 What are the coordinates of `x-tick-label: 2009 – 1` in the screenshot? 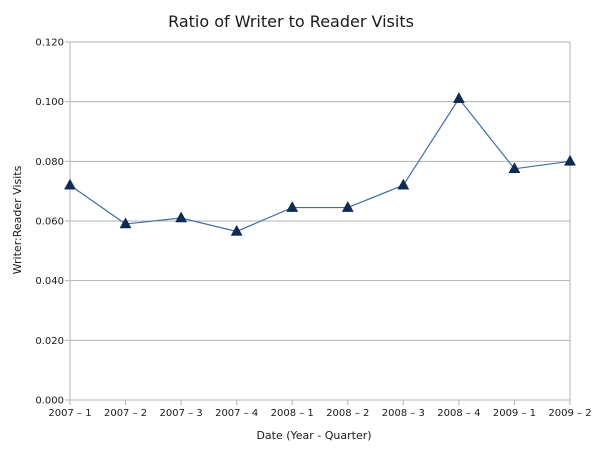 It's located at (514, 413).